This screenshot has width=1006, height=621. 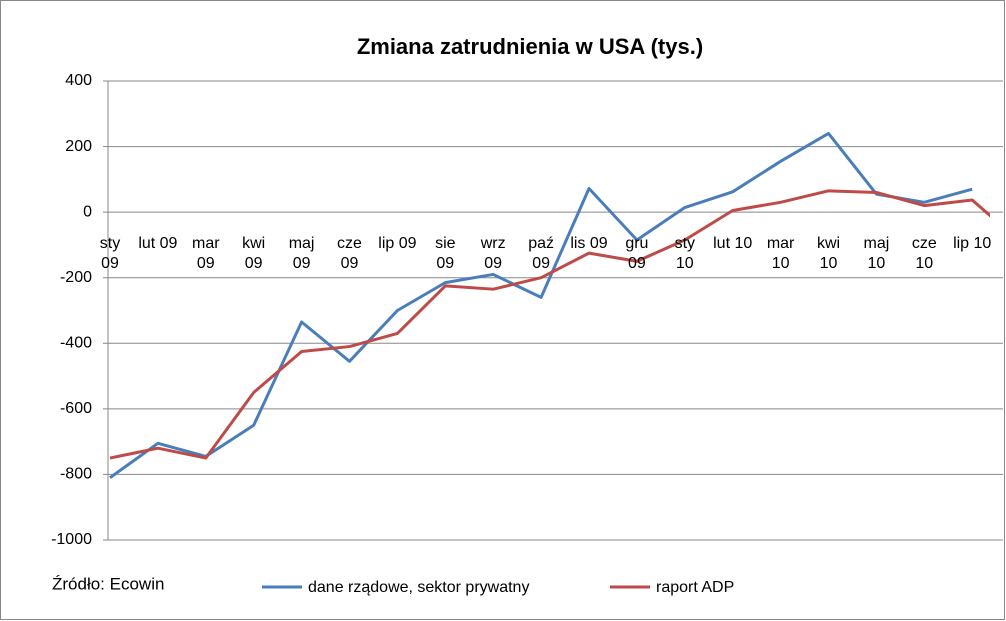 What do you see at coordinates (493, 254) in the screenshot?
I see `x-tick-label: wrz 09` at bounding box center [493, 254].